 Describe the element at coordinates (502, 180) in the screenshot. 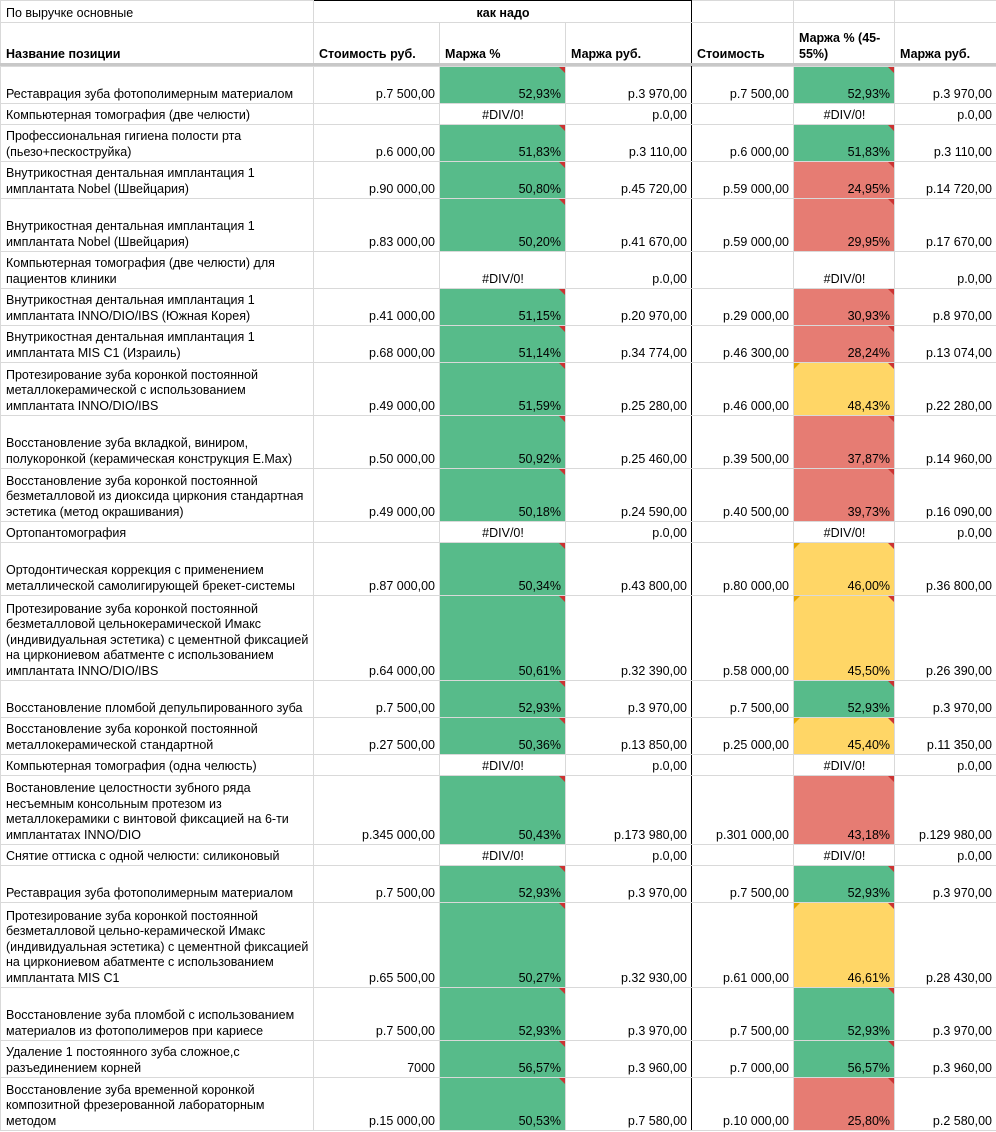

I see `cell-margin-pct-1: 50,80%` at that location.